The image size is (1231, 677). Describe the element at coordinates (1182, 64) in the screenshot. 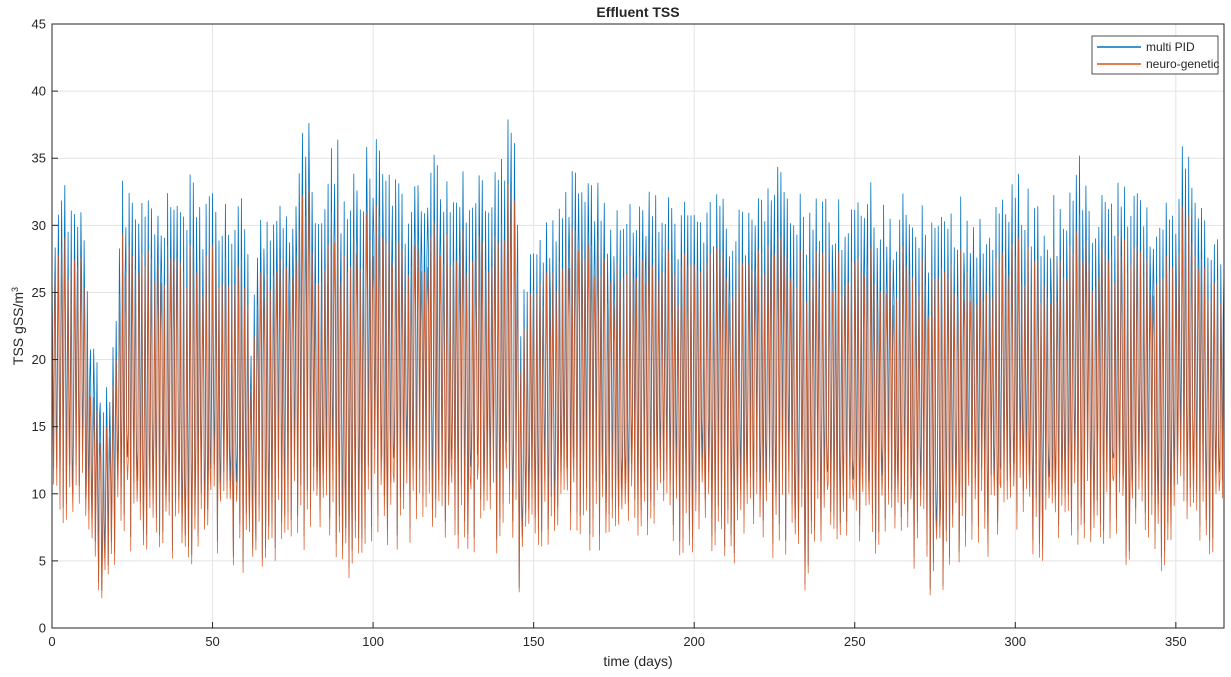

I see `legend-label-neuro-genetic: neuro-genetic` at that location.